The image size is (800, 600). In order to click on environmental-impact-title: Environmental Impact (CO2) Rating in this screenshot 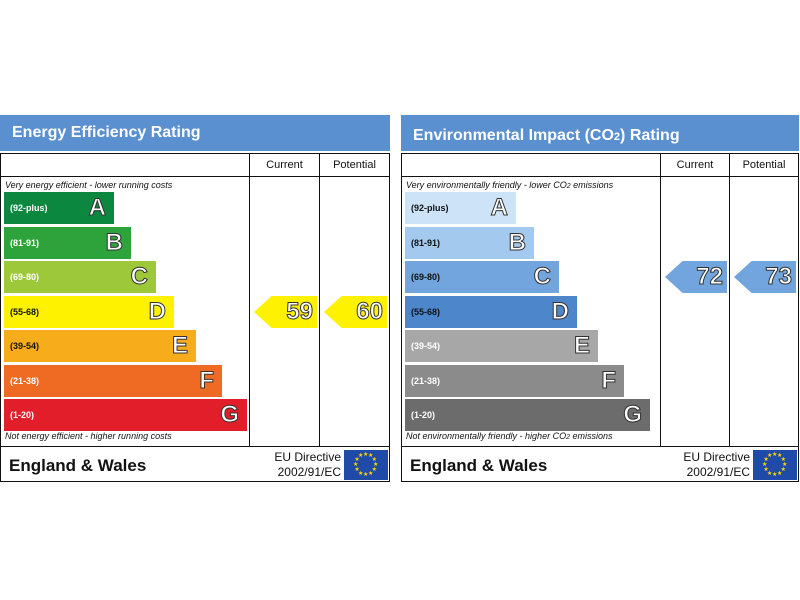, I will do `click(600, 133)`.